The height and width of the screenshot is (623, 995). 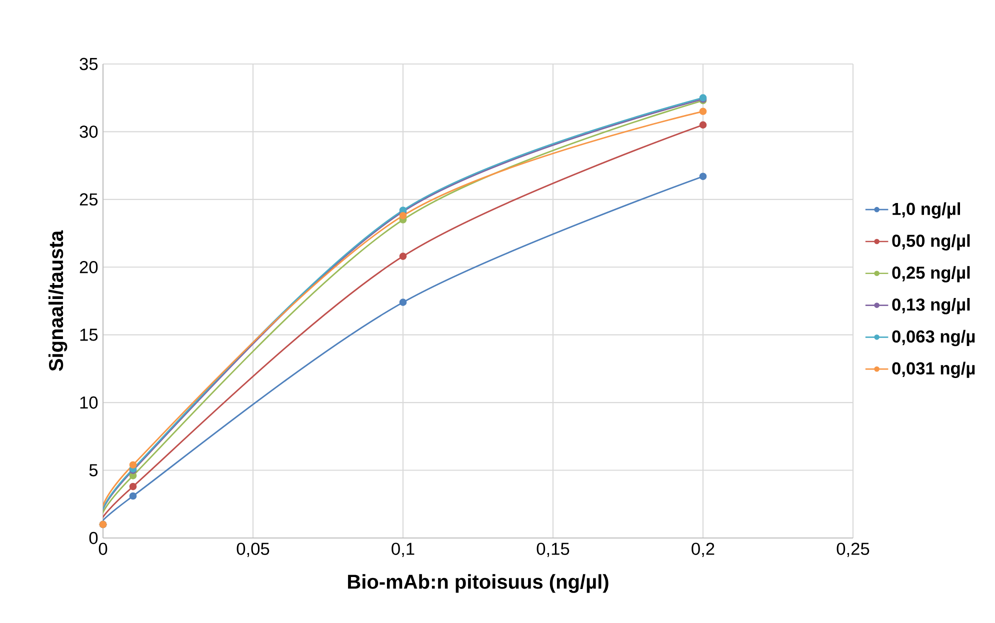 I want to click on y-tick-label: 0, so click(x=93, y=538).